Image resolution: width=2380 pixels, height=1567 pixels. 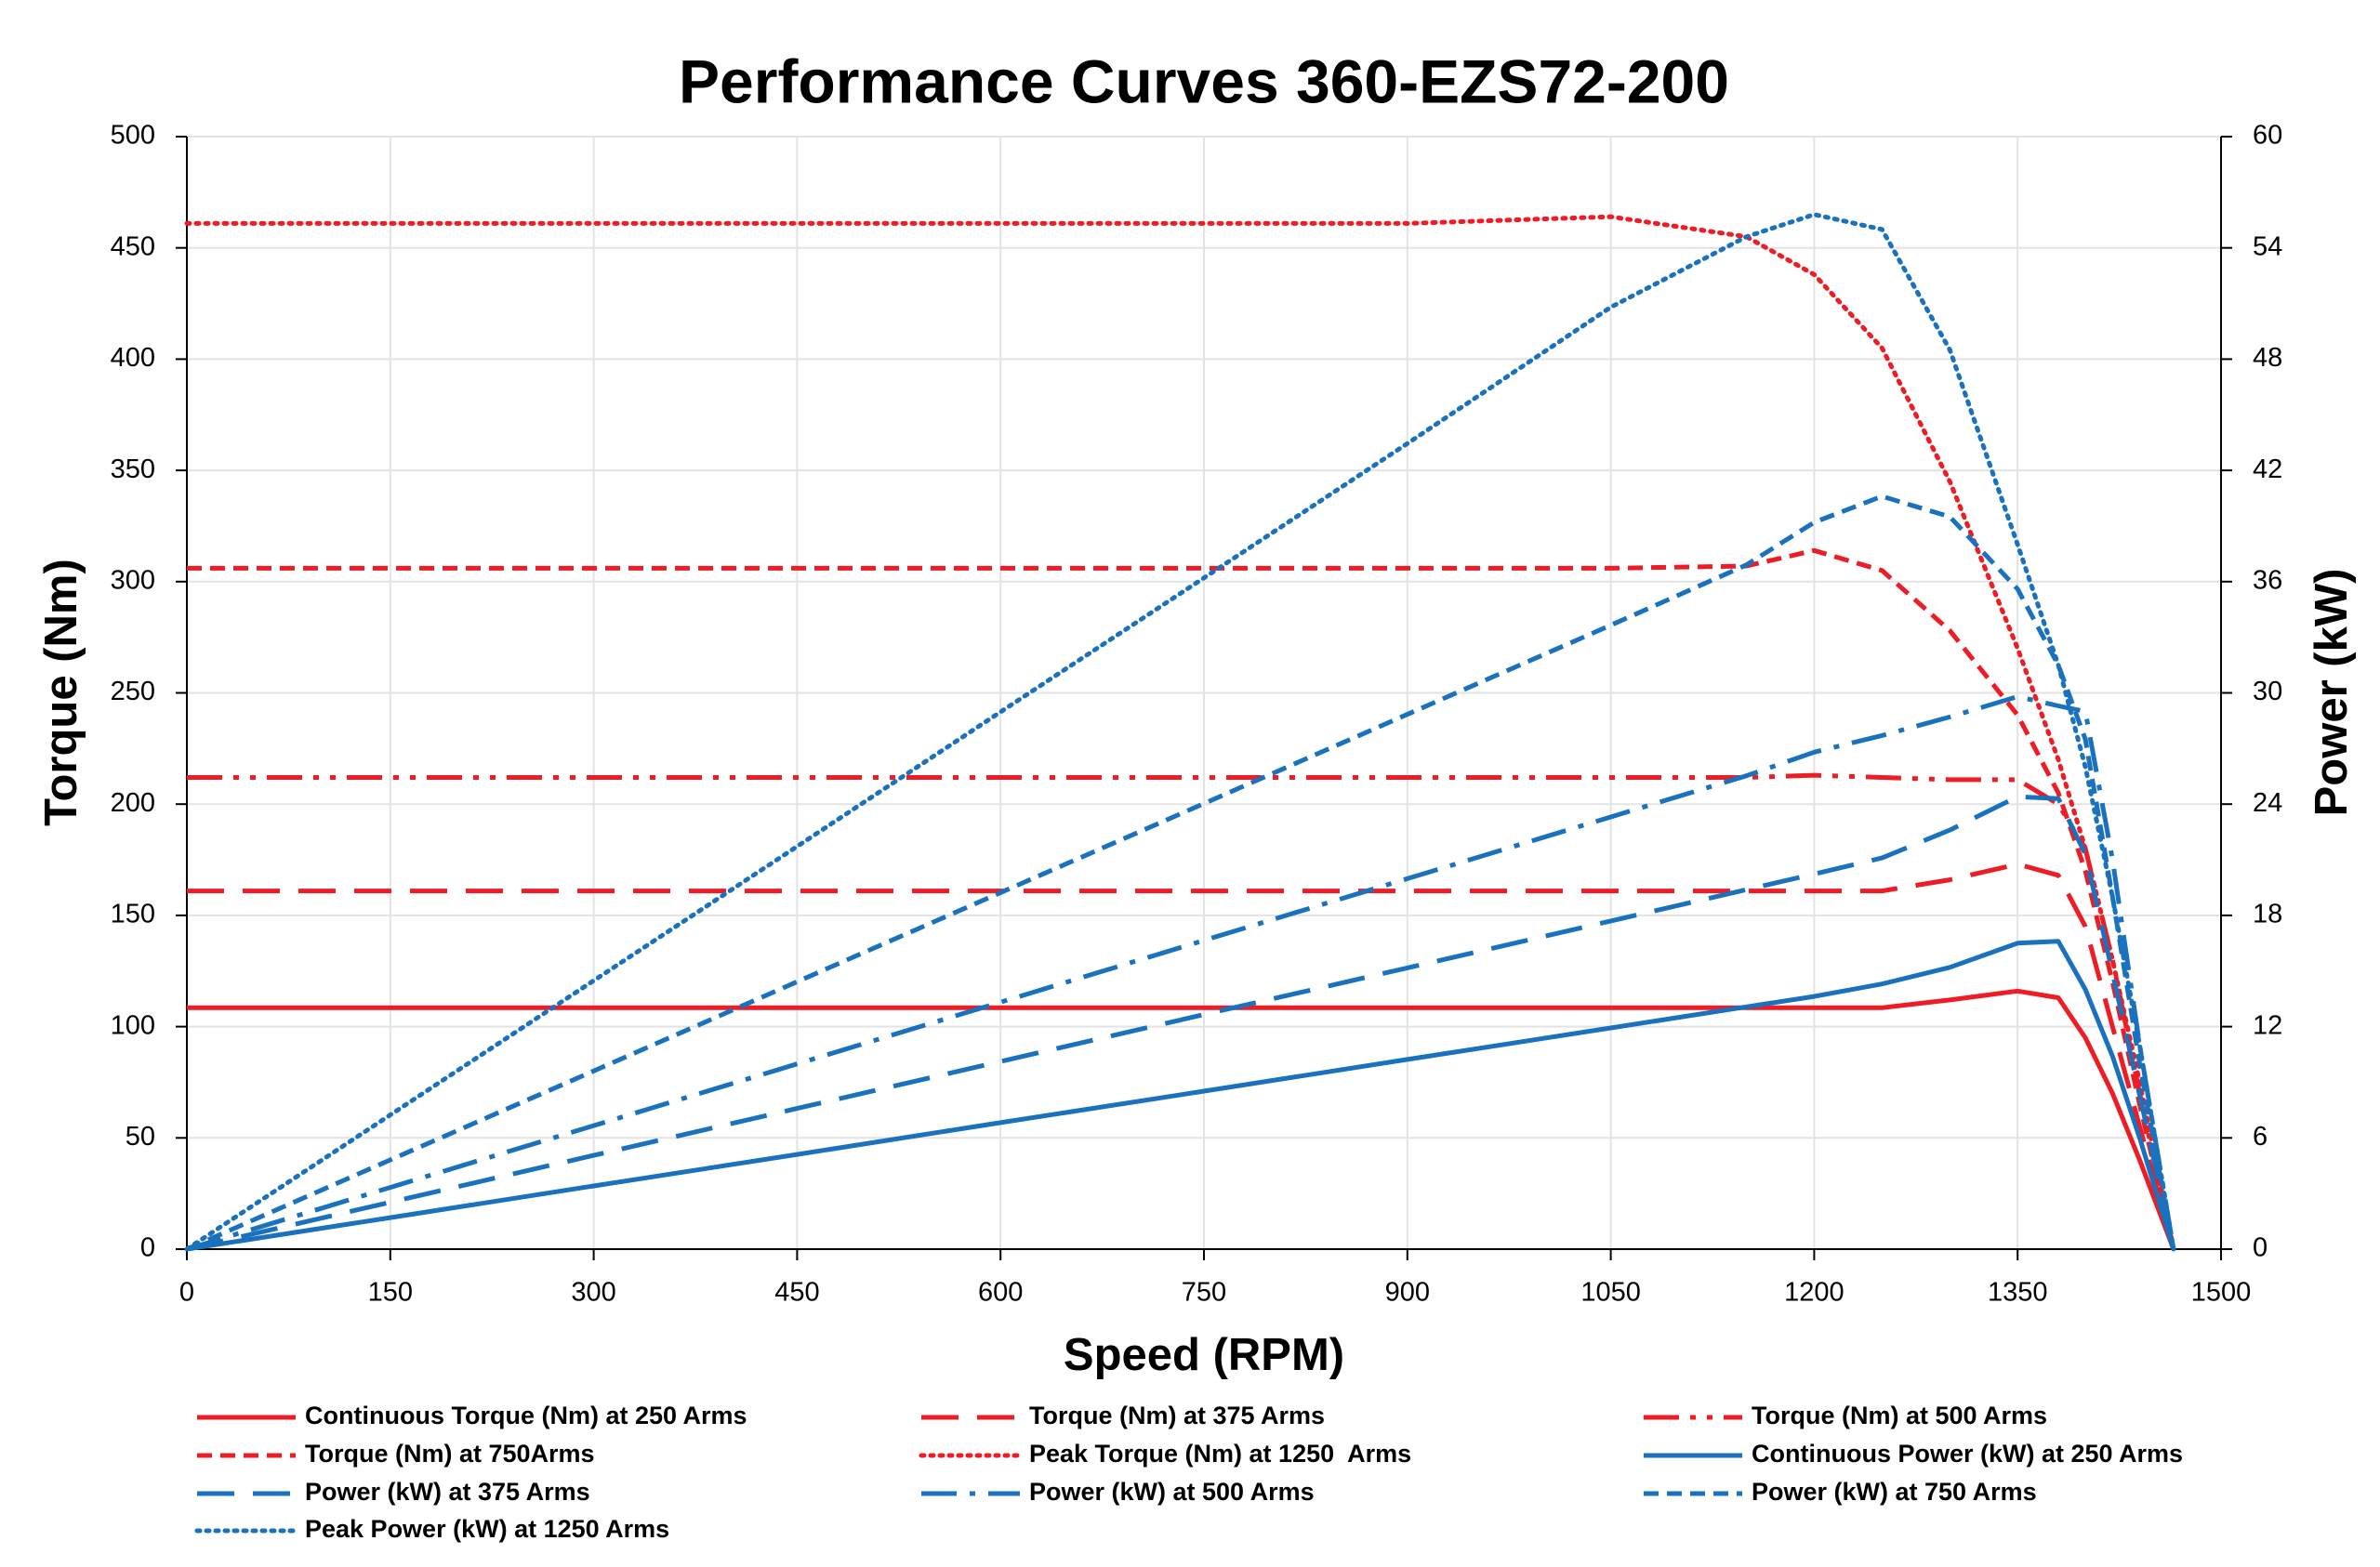 I want to click on x-tick-label: 300, so click(x=593, y=1293).